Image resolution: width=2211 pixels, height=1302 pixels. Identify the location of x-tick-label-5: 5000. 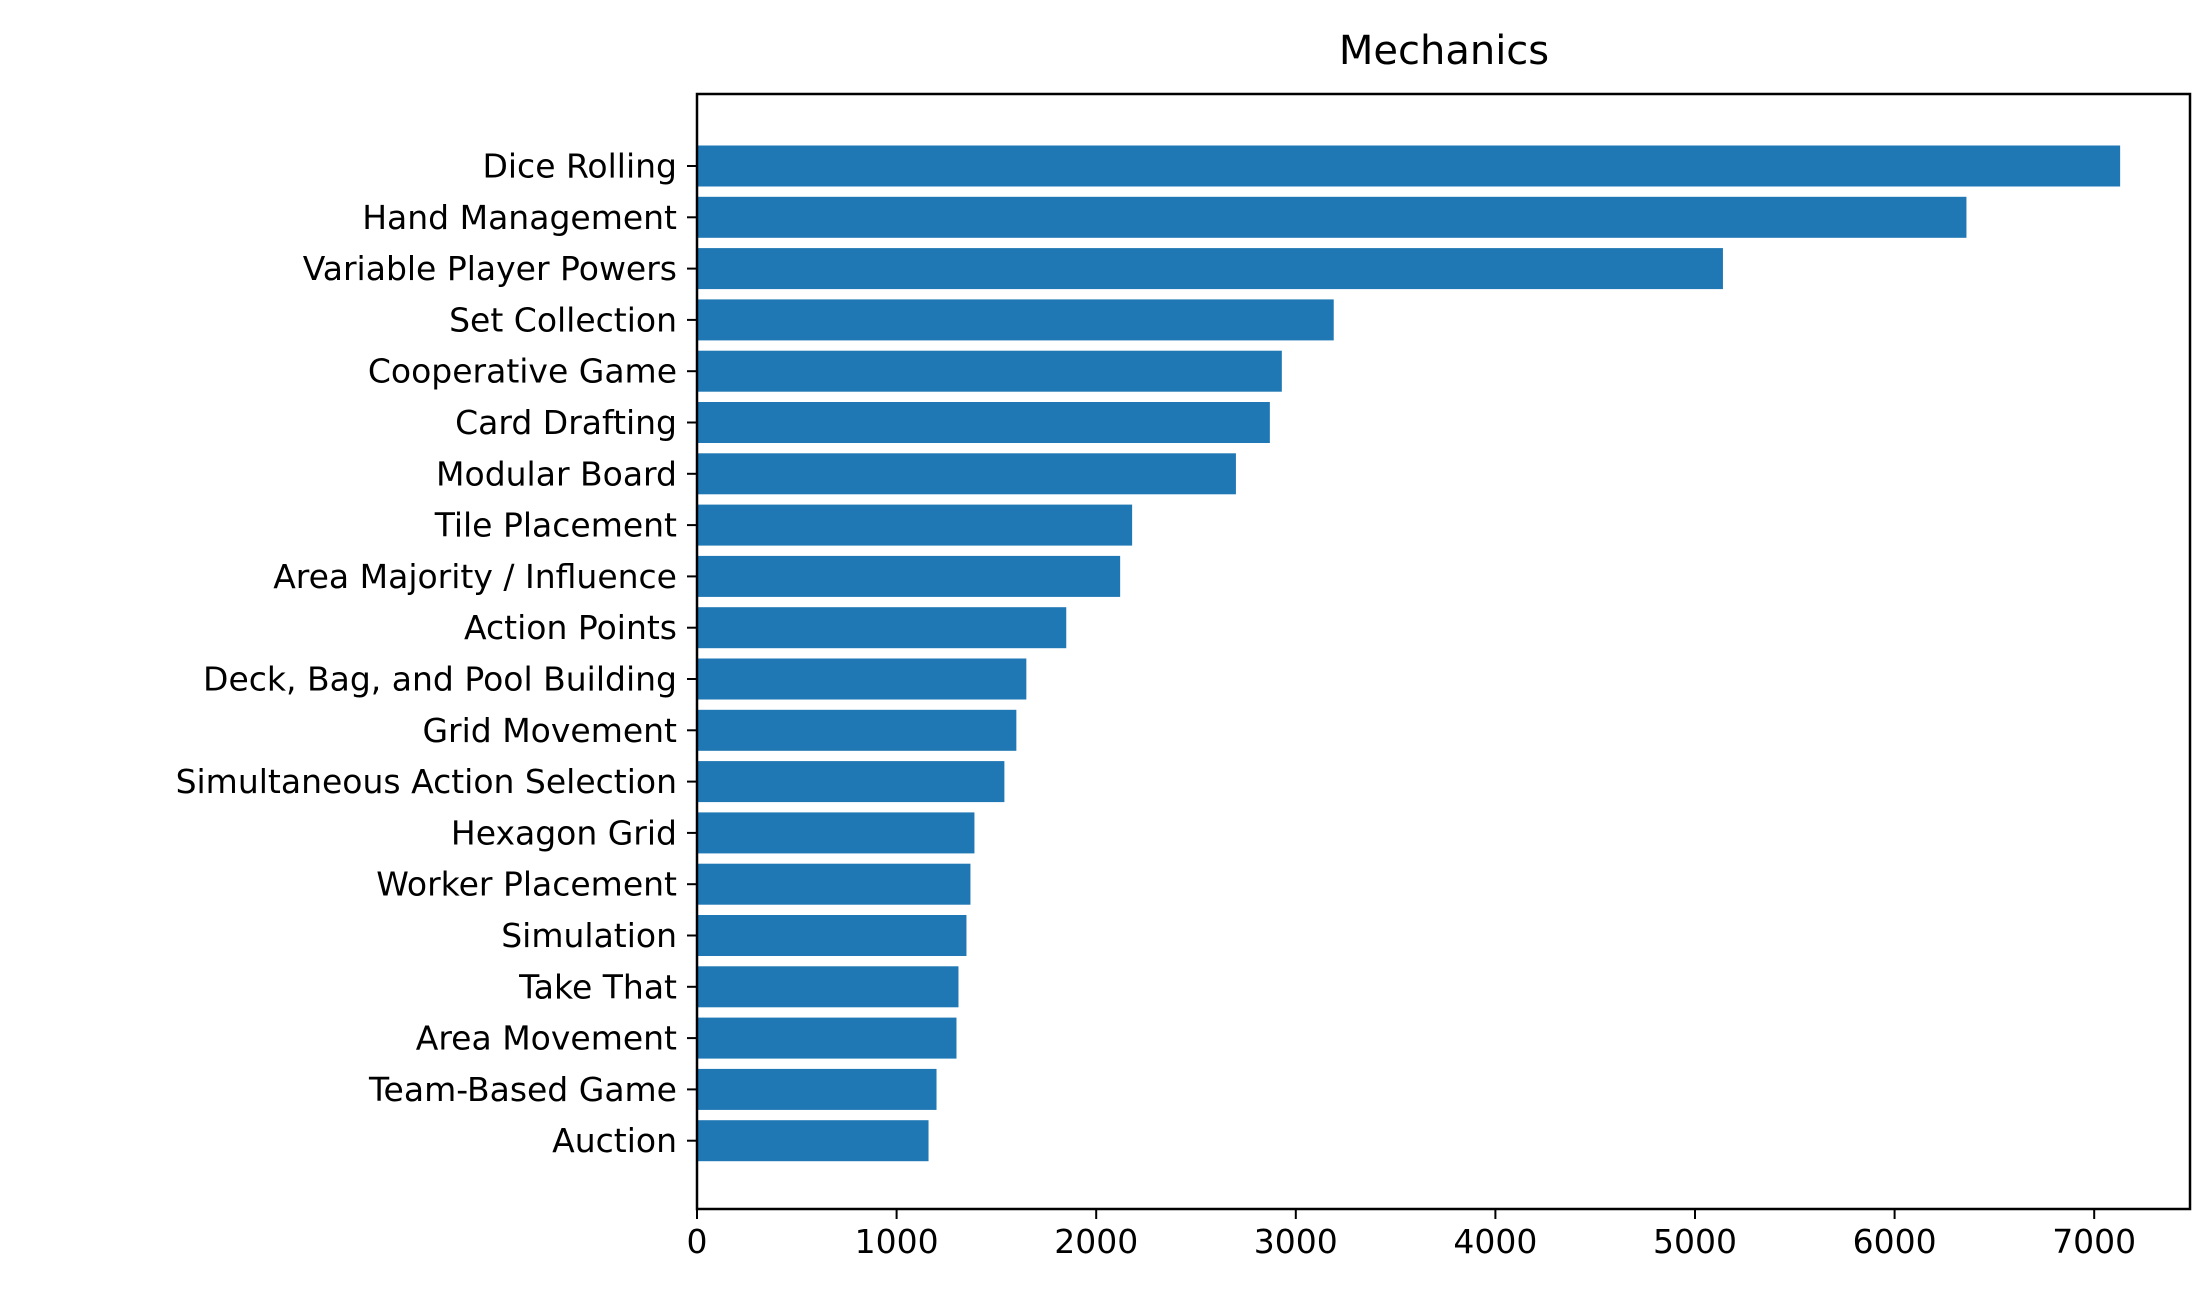
(1695, 1241).